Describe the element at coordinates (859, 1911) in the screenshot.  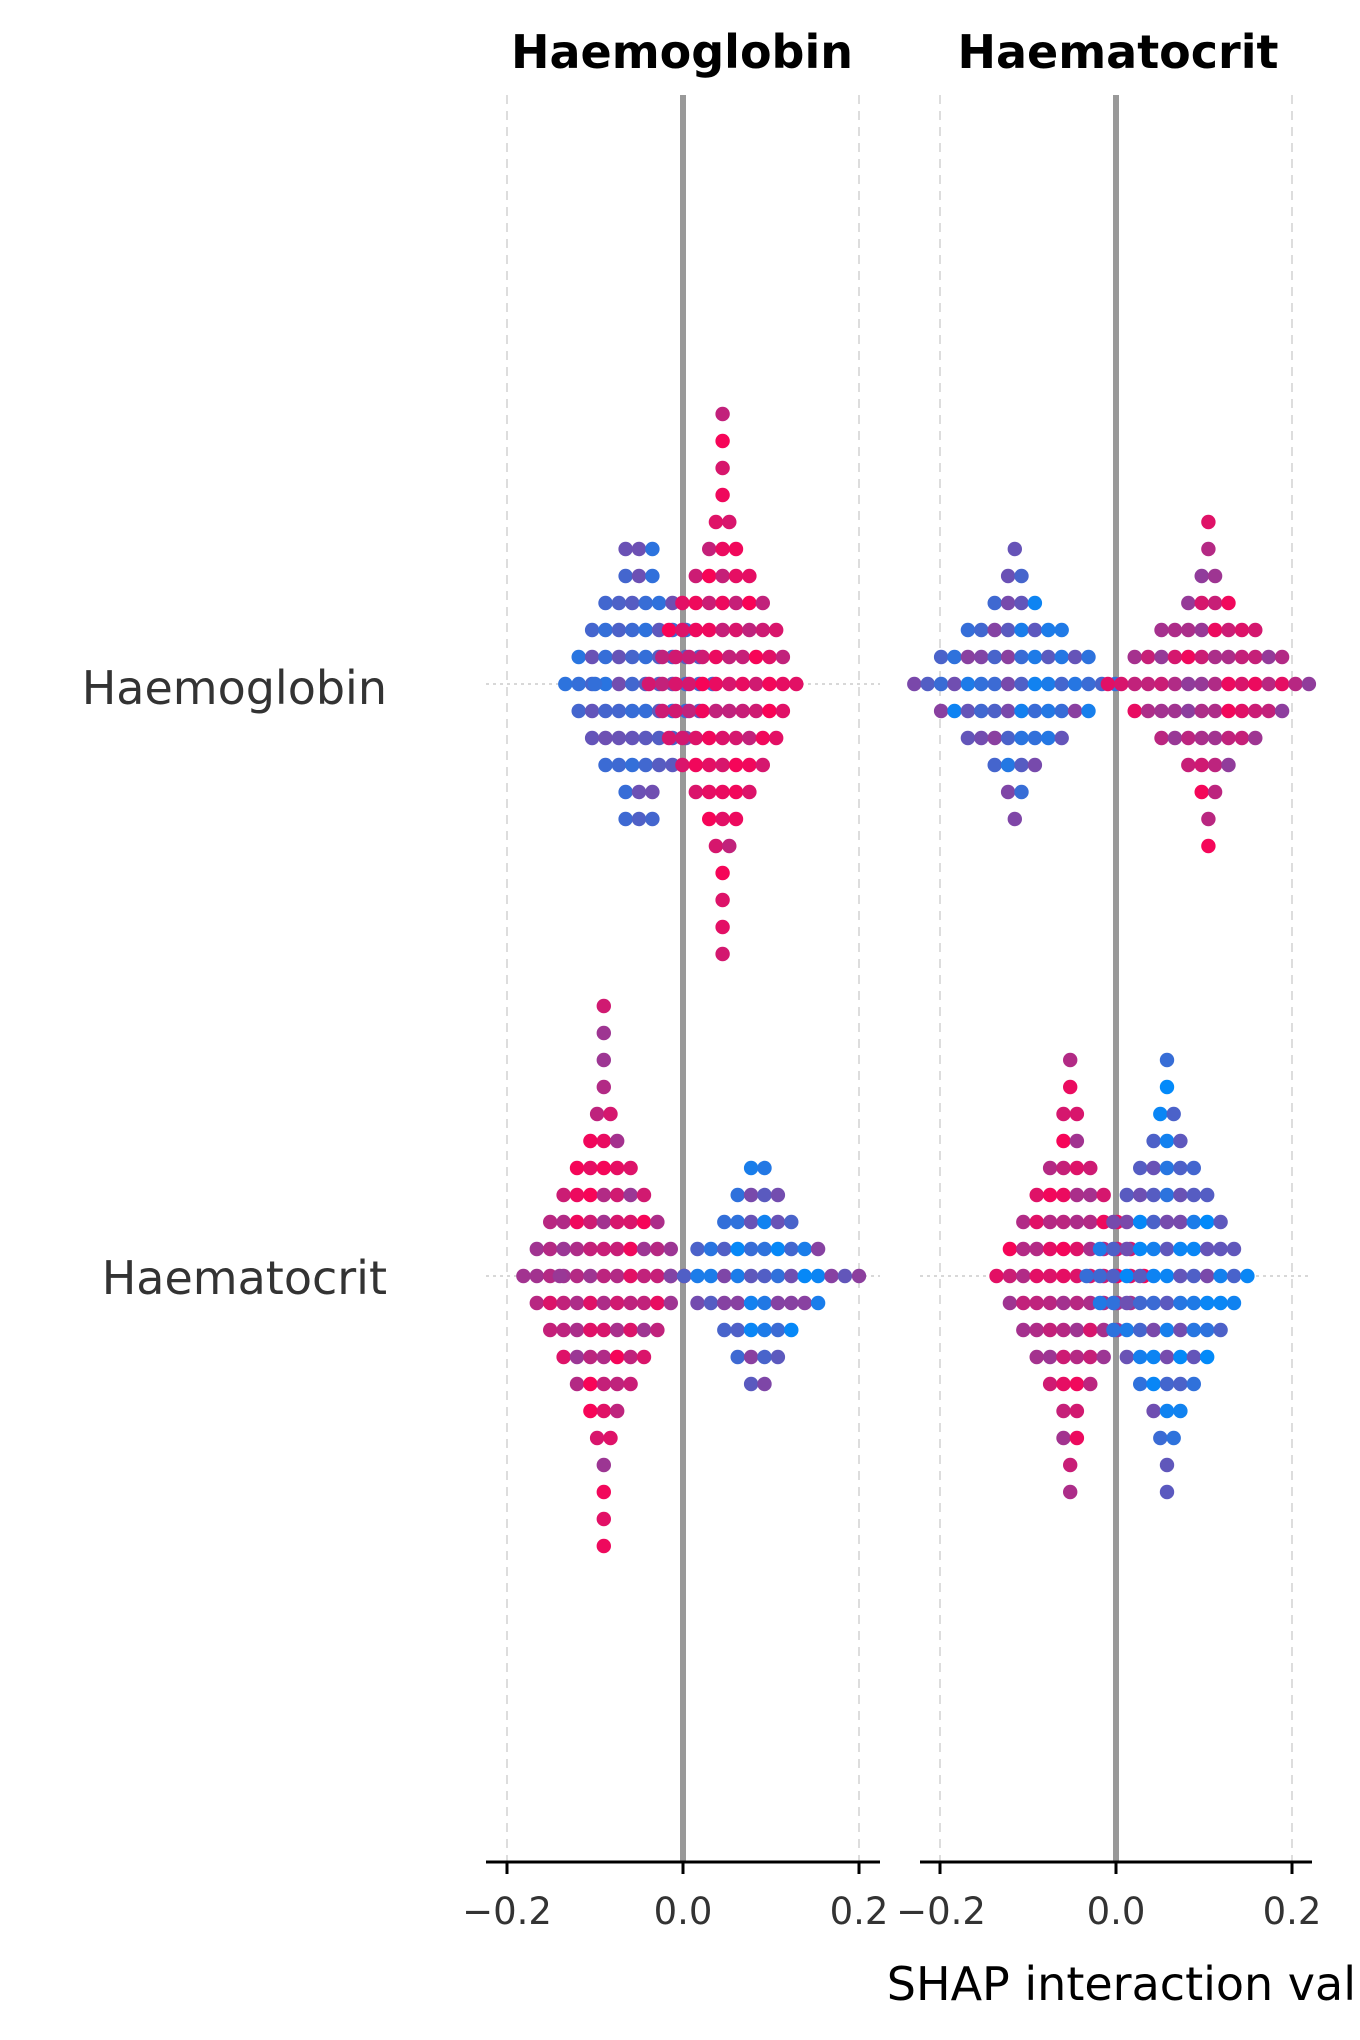
I see `tick-label-left-pos: 0.2` at that location.